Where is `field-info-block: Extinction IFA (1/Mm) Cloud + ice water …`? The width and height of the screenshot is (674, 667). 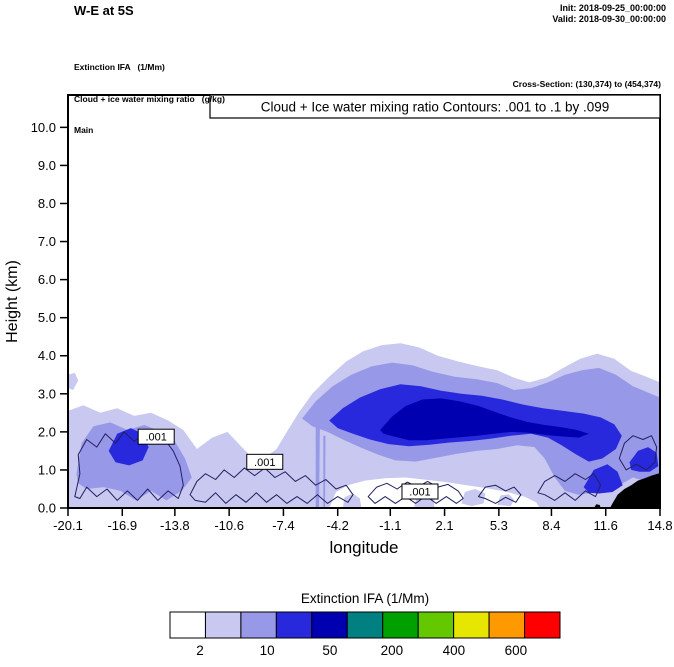
field-info-block: Extinction IFA (1/Mm) Cloud + ice water … is located at coordinates (149, 99).